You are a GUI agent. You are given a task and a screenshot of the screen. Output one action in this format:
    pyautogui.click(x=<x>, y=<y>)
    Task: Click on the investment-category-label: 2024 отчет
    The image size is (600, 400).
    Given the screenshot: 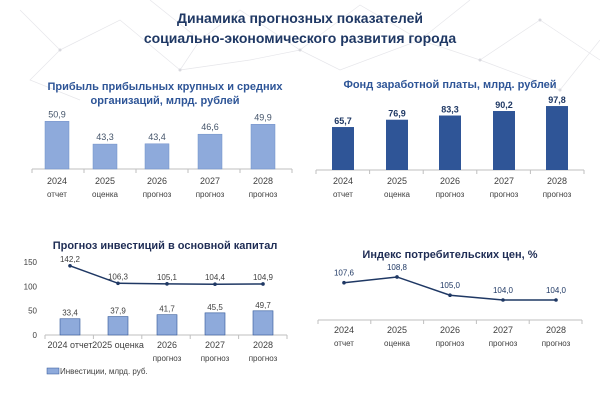 What is the action you would take?
    pyautogui.click(x=70, y=345)
    